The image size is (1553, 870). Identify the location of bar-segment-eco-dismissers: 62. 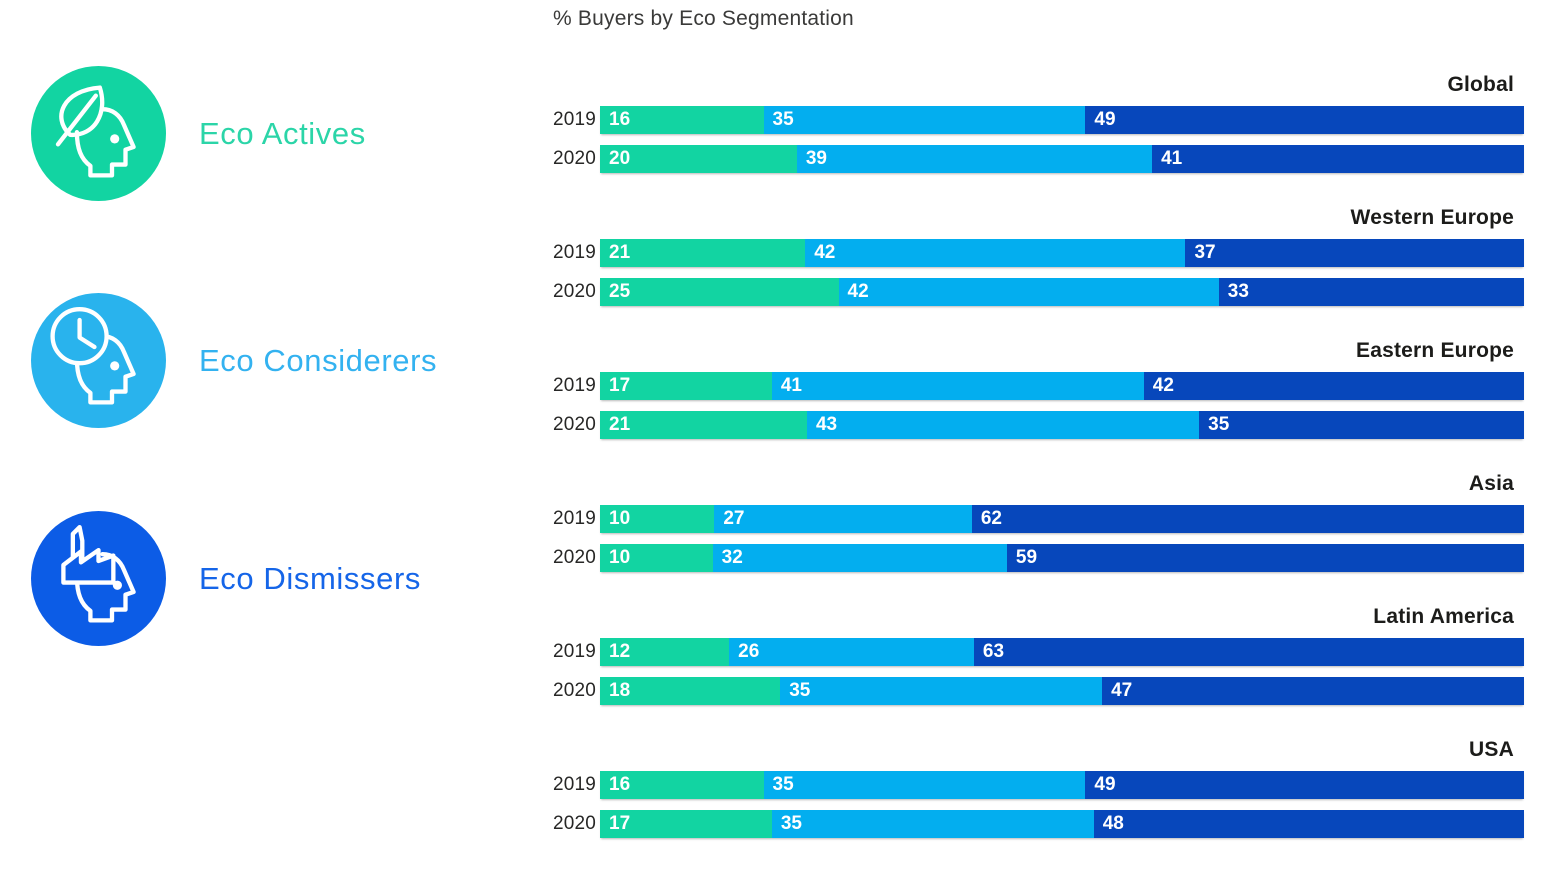
(1247, 519).